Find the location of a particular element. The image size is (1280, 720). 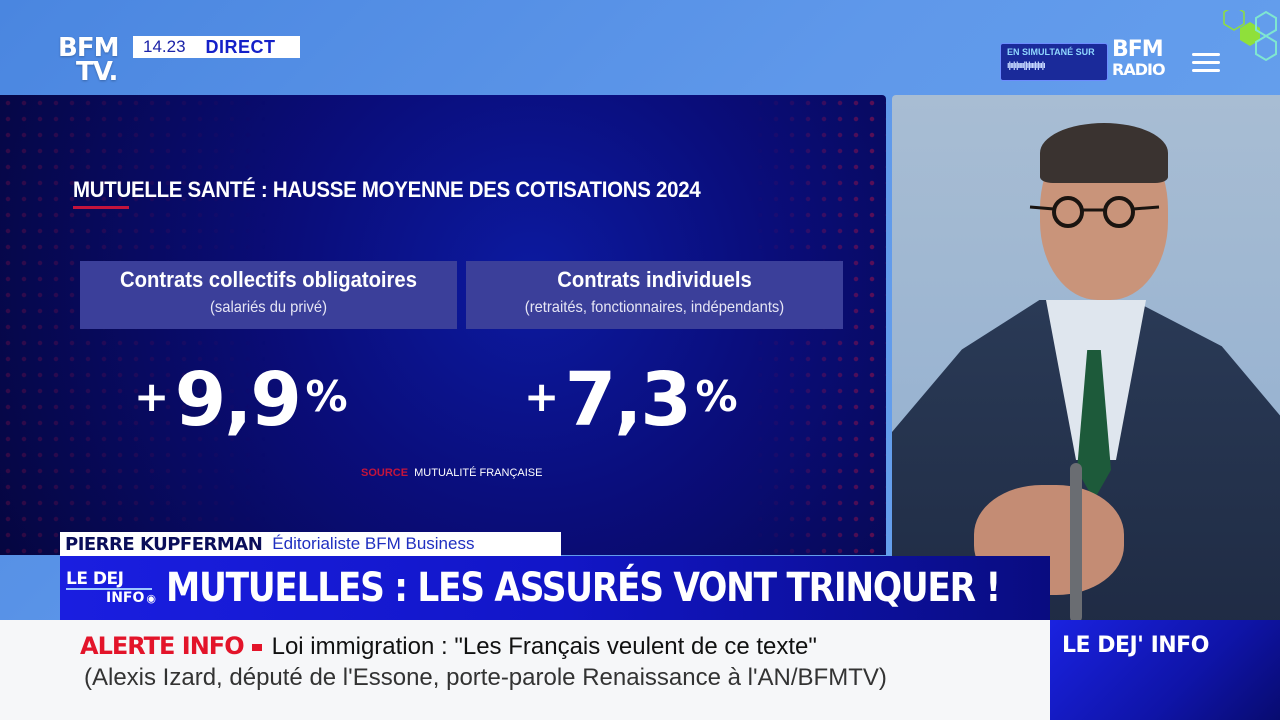

glasses-icon is located at coordinates (1094, 212).